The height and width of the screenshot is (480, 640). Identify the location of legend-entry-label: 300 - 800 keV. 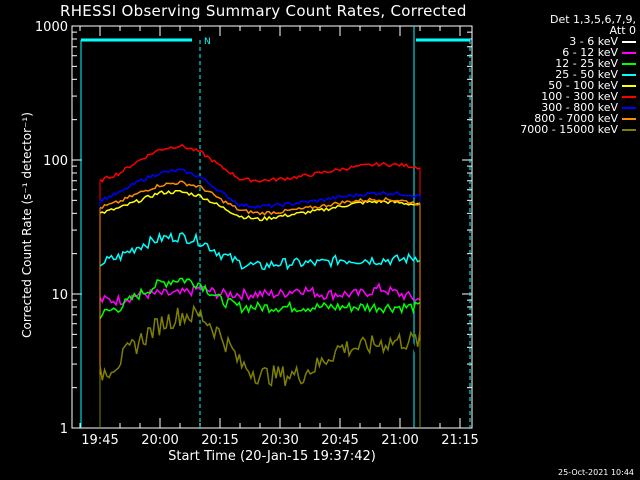
(579, 107).